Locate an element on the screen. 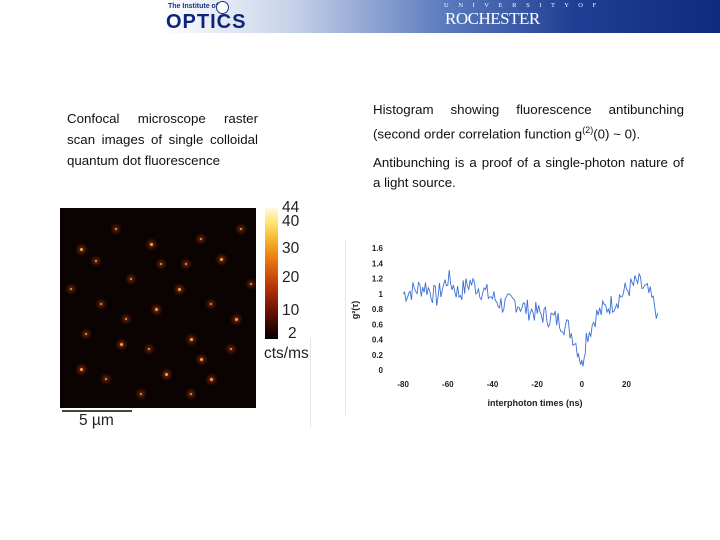 This screenshot has height=540, width=720. histogram-text-end: (0) ~ 0). is located at coordinates (617, 134).